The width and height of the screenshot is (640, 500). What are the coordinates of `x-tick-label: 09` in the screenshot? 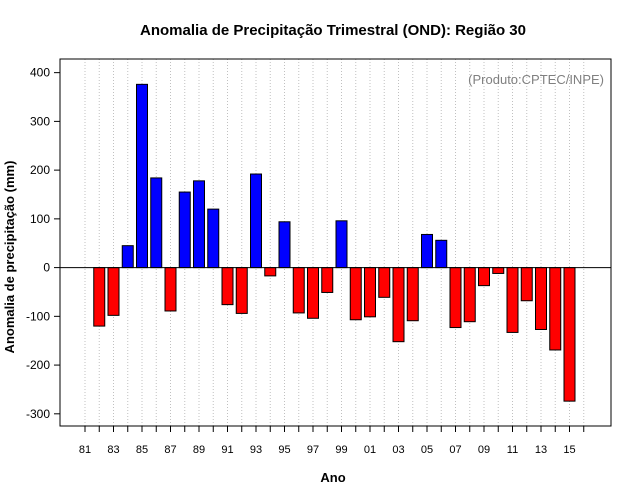 It's located at (484, 450).